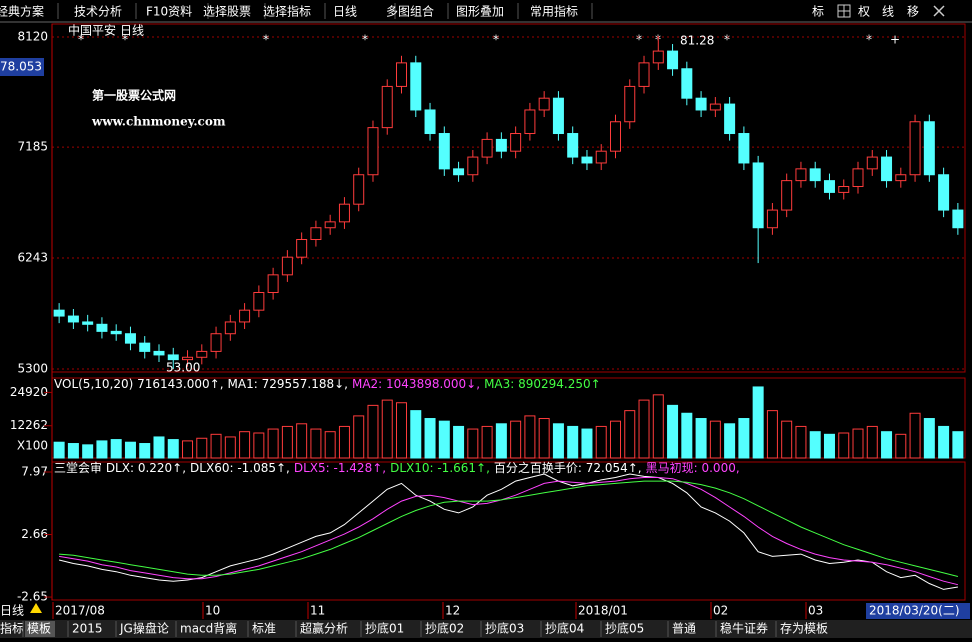 This screenshot has height=642, width=972. I want to click on tab: macd背离, so click(208, 628).